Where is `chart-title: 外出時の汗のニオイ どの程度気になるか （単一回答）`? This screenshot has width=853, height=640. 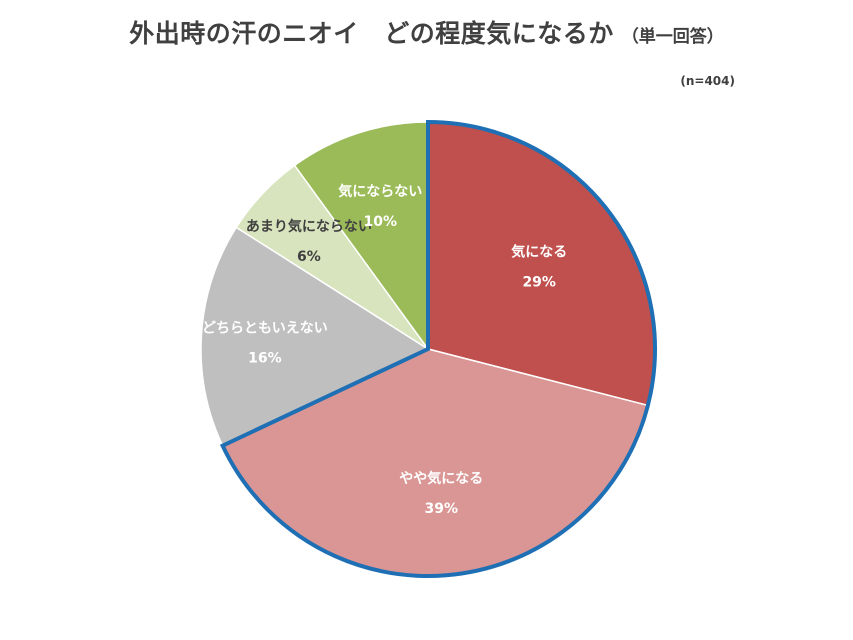
chart-title: 外出時の汗のニオイ どの程度気になるか （単一回答） is located at coordinates (426, 32).